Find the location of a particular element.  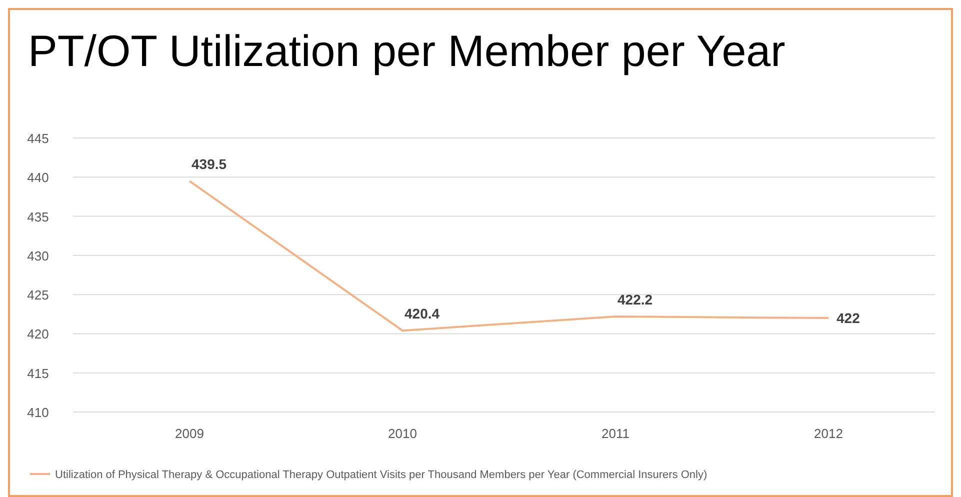

data-label: 439.5 is located at coordinates (209, 164).